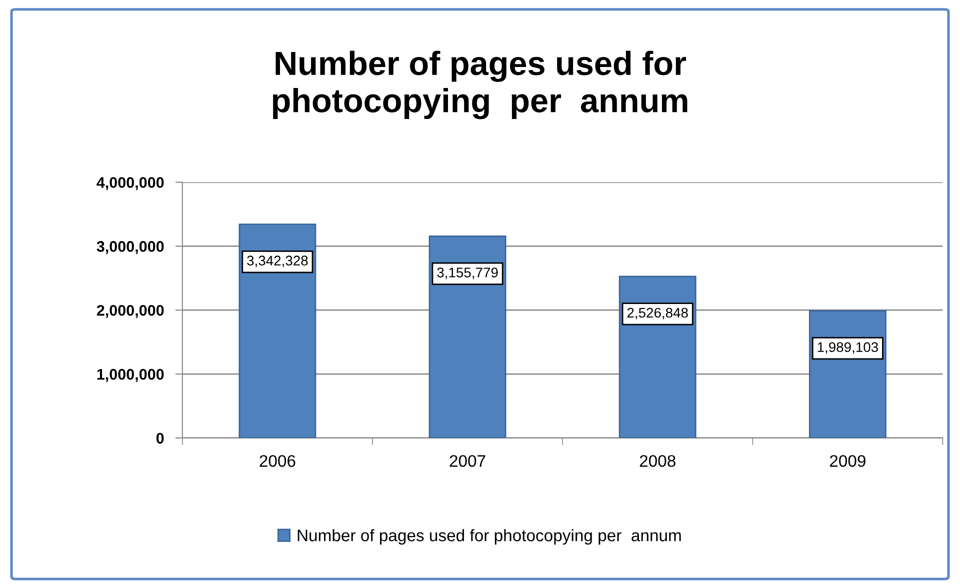 The image size is (960, 586). What do you see at coordinates (277, 262) in the screenshot?
I see `data-label: 3,342,328` at bounding box center [277, 262].